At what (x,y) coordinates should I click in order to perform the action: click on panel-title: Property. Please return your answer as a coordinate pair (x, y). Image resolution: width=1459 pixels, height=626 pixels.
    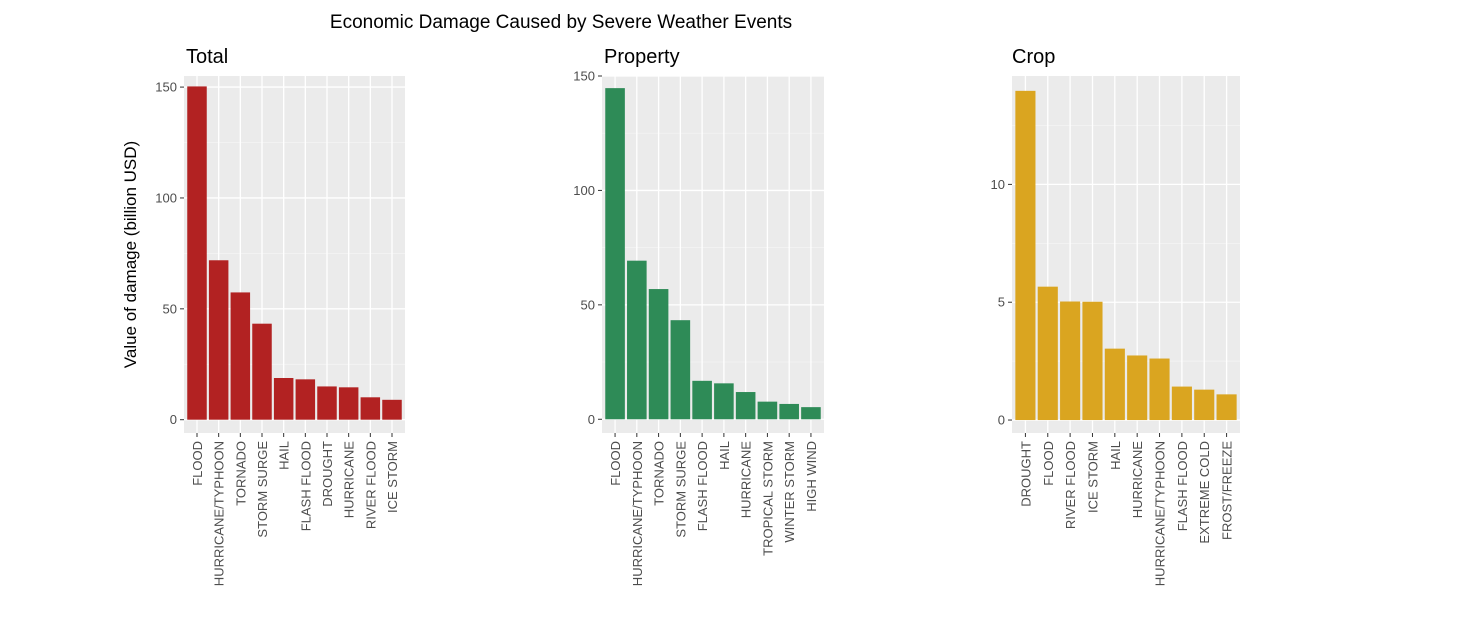
    Looking at the image, I should click on (642, 57).